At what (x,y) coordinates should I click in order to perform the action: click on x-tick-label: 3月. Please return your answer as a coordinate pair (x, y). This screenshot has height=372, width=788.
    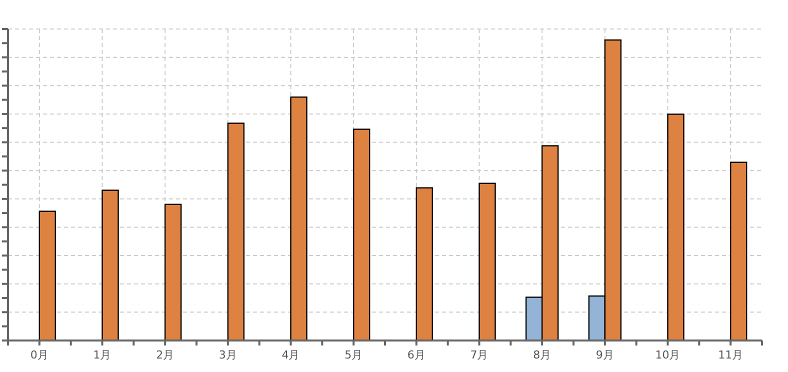
    Looking at the image, I should click on (227, 355).